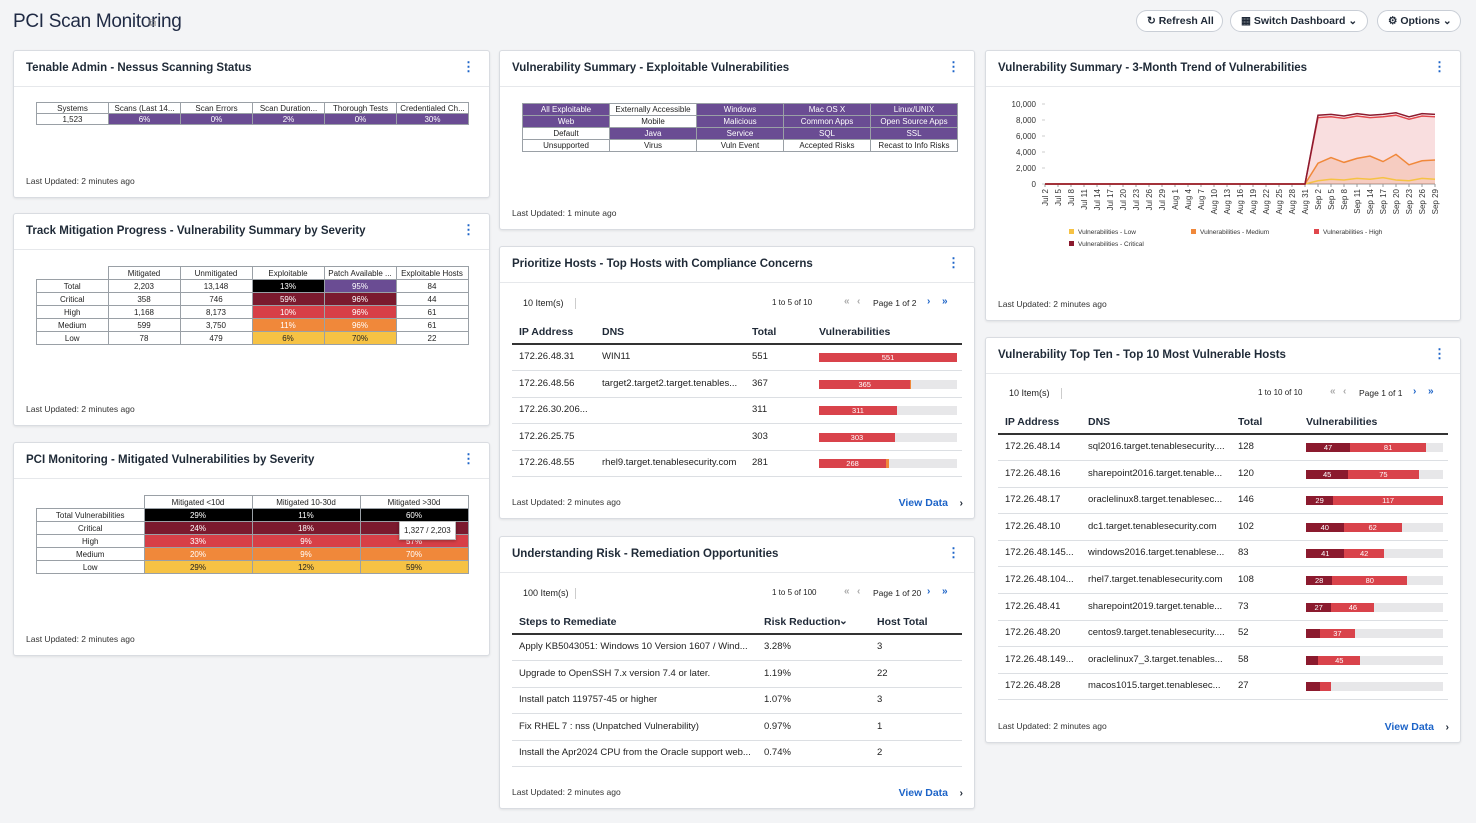 The width and height of the screenshot is (1476, 823). What do you see at coordinates (740, 133) in the screenshot?
I see `grid-cell: Service` at bounding box center [740, 133].